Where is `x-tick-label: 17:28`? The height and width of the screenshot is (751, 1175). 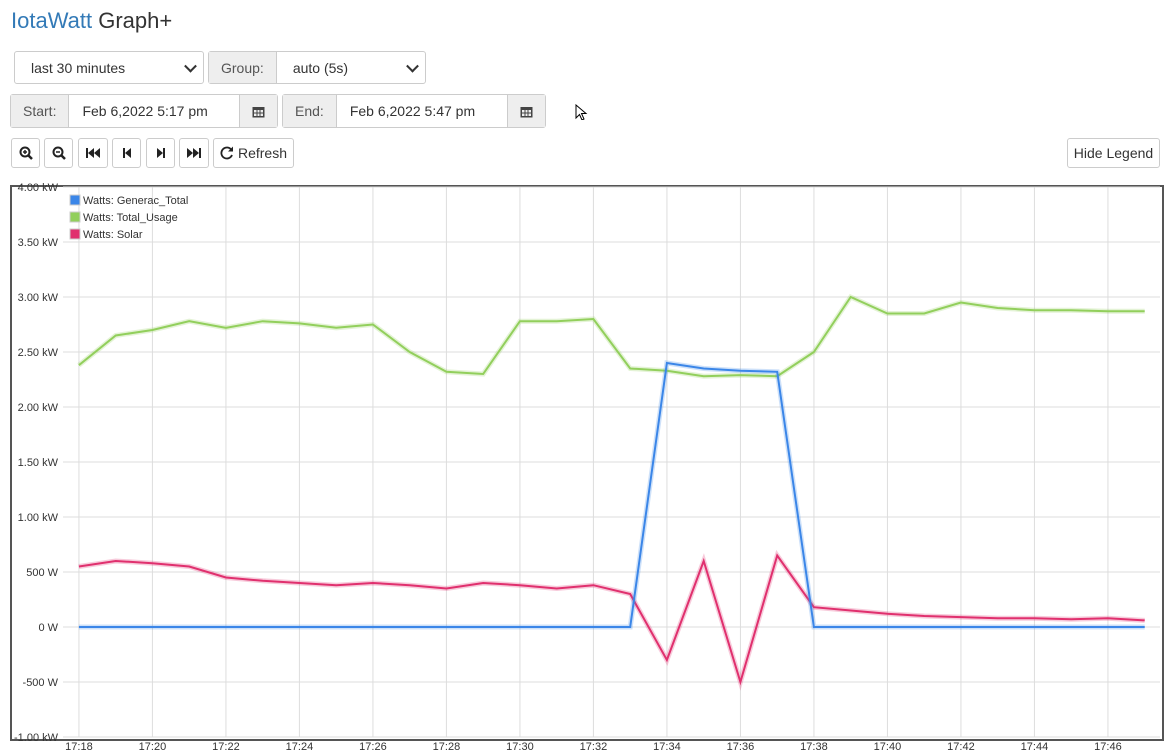 x-tick-label: 17:28 is located at coordinates (447, 746).